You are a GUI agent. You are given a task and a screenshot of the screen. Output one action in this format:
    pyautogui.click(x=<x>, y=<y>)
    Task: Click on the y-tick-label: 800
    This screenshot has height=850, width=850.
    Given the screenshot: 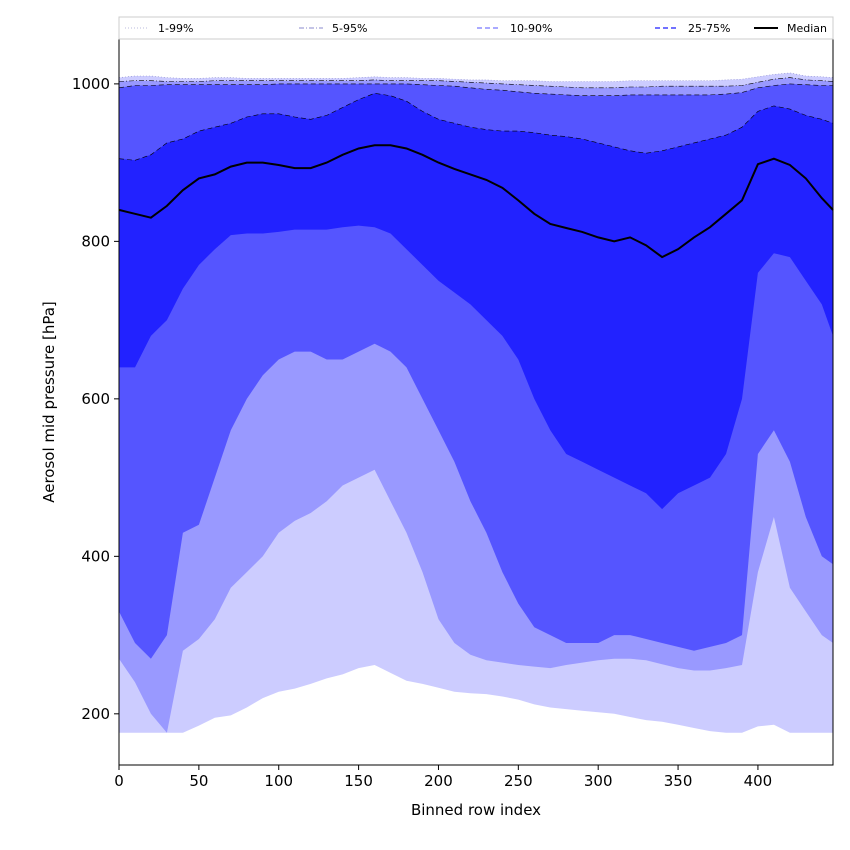 What is the action you would take?
    pyautogui.click(x=95, y=241)
    